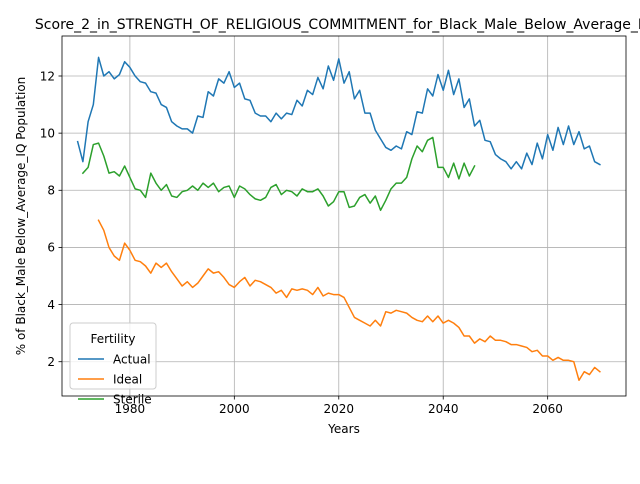 This screenshot has height=484, width=640. Describe the element at coordinates (278, 174) in the screenshot. I see `series-line-sterile` at that location.